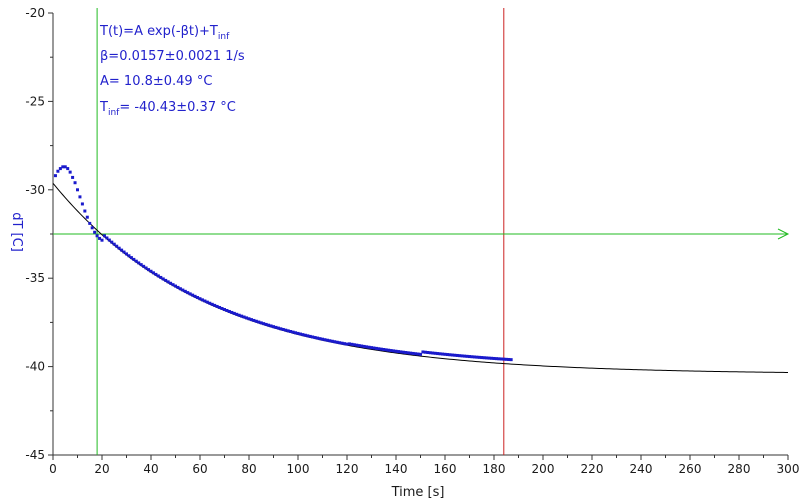 This screenshot has width=800, height=504. What do you see at coordinates (16, 232) in the screenshot?
I see `y-axis-title: dT [C]` at bounding box center [16, 232].